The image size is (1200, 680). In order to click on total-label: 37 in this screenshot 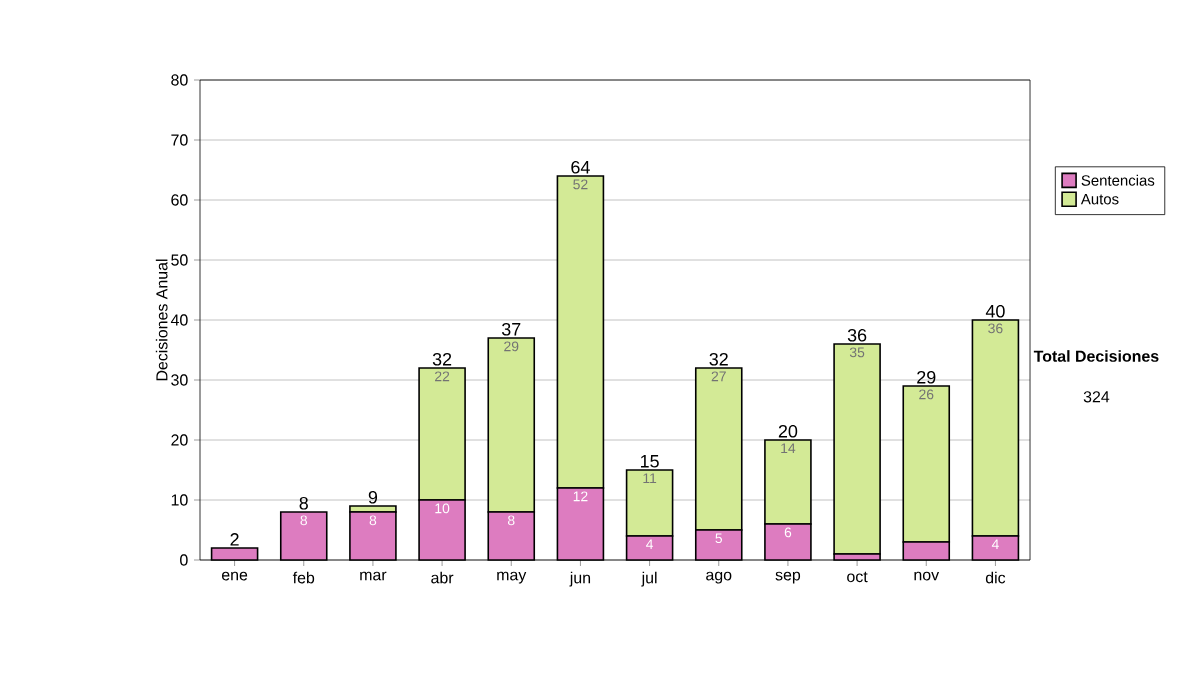, I will do `click(511, 329)`.